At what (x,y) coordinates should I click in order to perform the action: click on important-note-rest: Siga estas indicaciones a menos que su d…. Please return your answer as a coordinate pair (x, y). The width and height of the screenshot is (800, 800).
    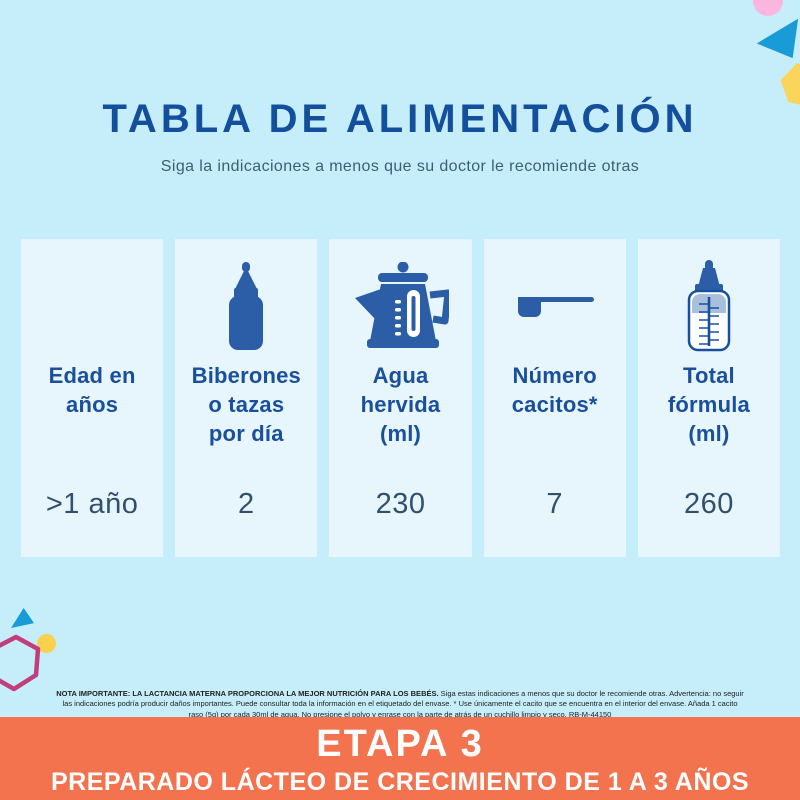
    Looking at the image, I should click on (403, 704).